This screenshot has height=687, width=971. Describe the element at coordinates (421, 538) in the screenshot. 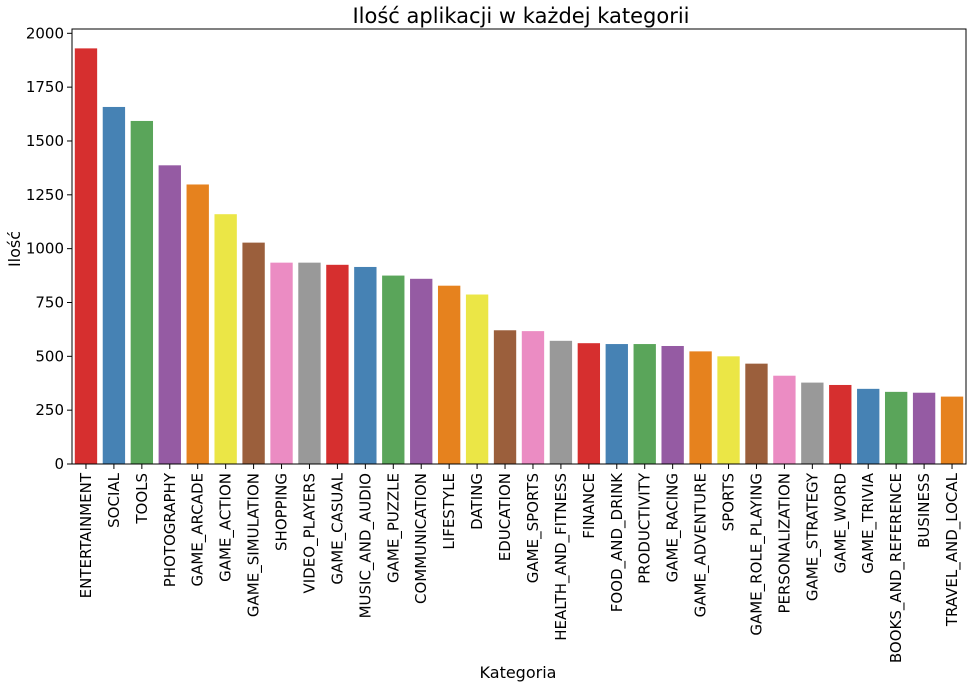

I see `x-tick-label: COMMUNICATION` at that location.